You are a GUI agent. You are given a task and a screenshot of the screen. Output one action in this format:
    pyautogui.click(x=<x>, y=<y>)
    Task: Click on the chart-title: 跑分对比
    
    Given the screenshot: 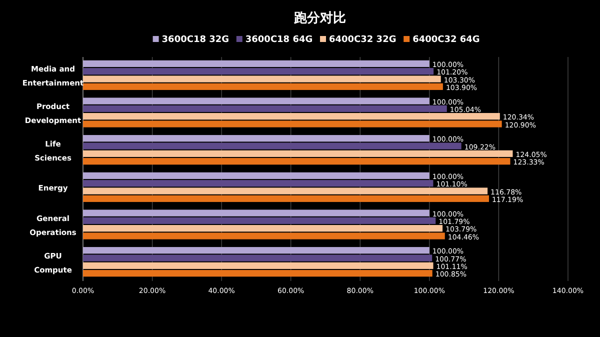 What is the action you would take?
    pyautogui.click(x=319, y=18)
    